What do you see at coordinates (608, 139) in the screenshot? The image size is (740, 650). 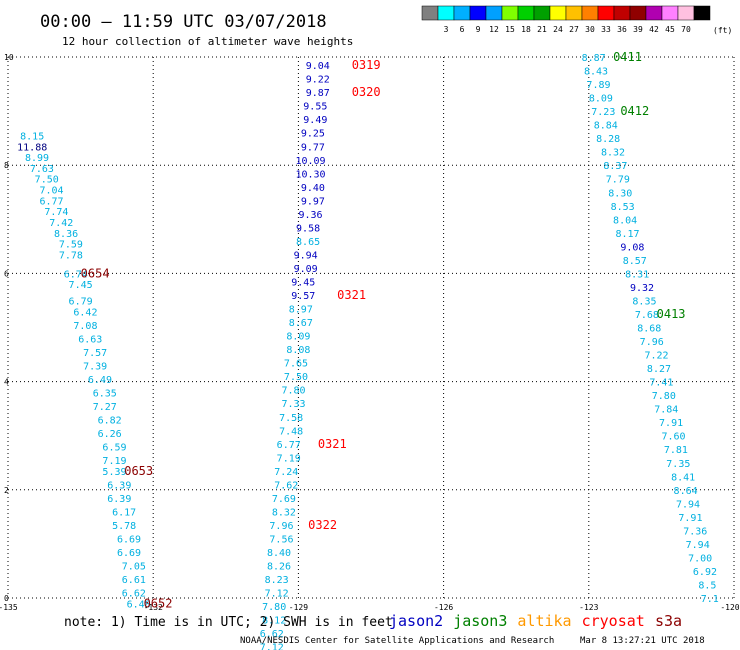 I see `wave-height-value: 8.28` at bounding box center [608, 139].